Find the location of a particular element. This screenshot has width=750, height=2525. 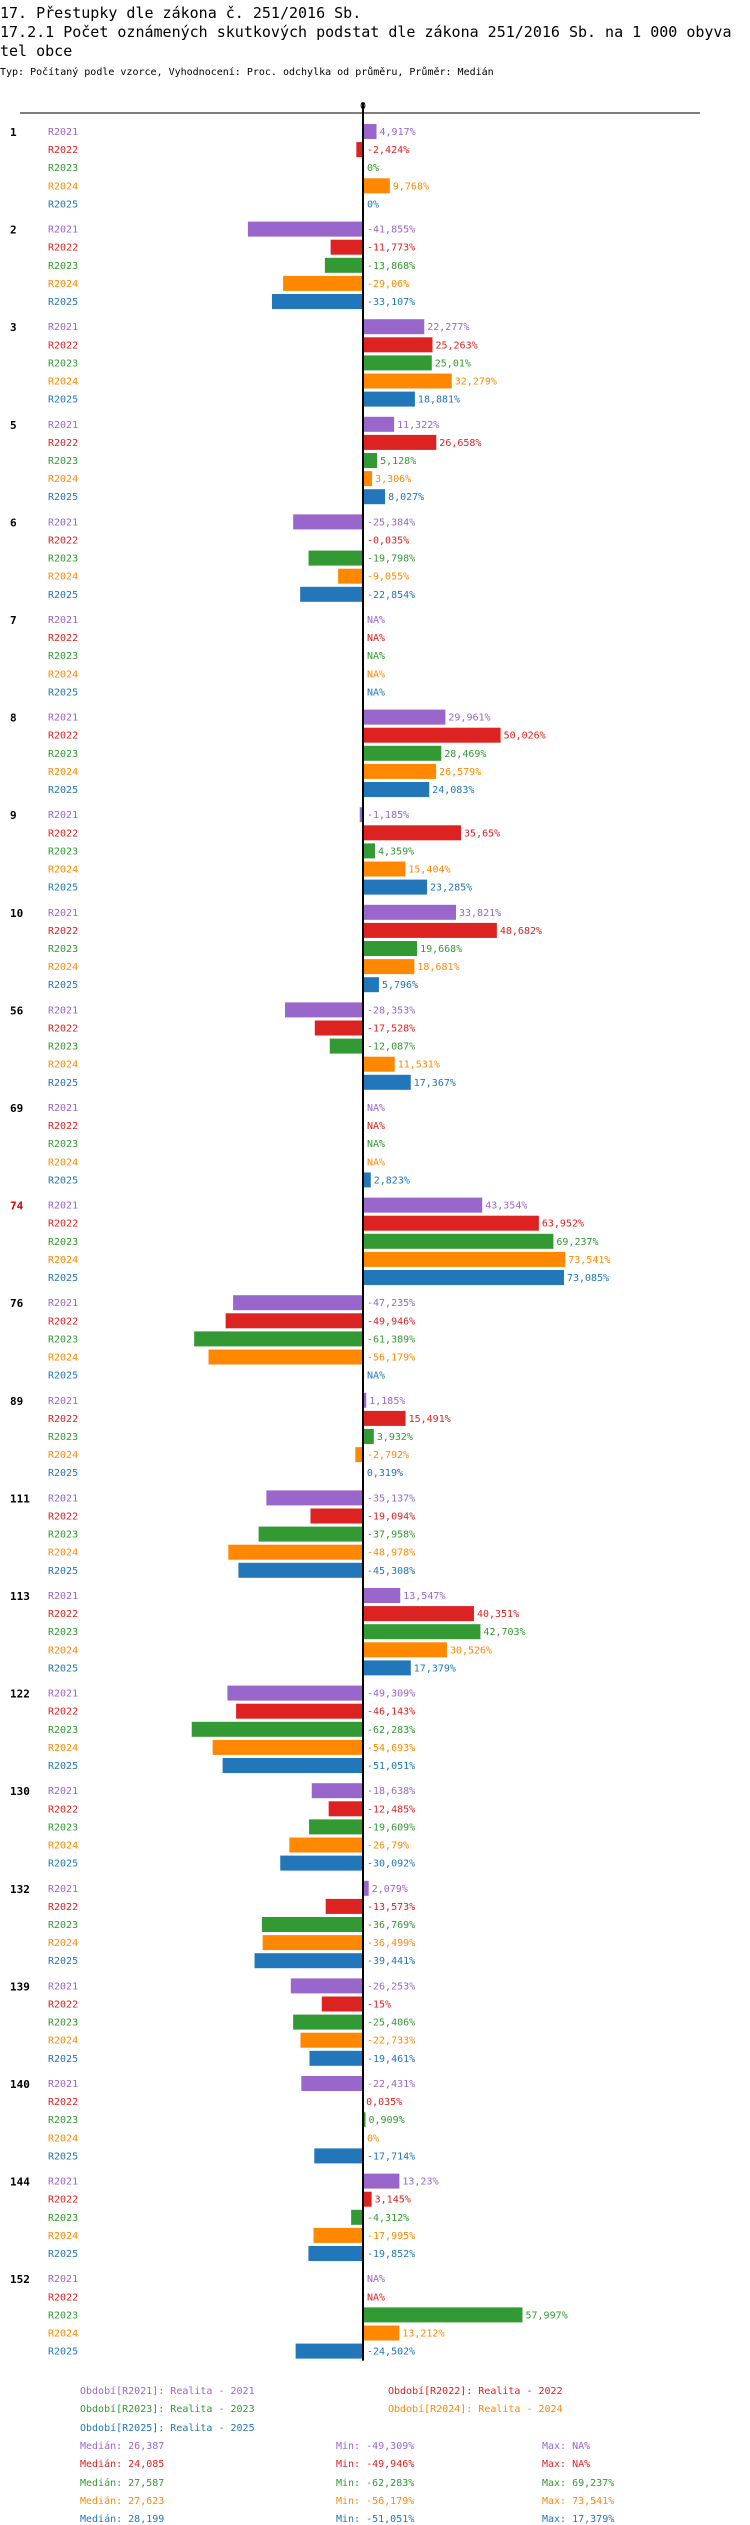

data-label: -49,946% is located at coordinates (391, 1321).